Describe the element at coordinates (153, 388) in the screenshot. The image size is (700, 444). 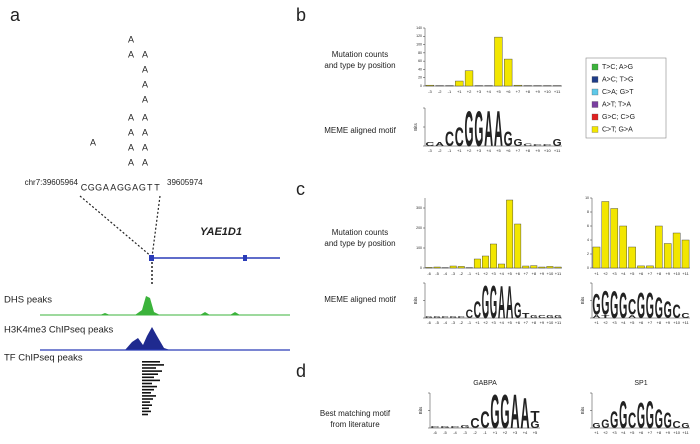
I see `tf-peaks` at that location.